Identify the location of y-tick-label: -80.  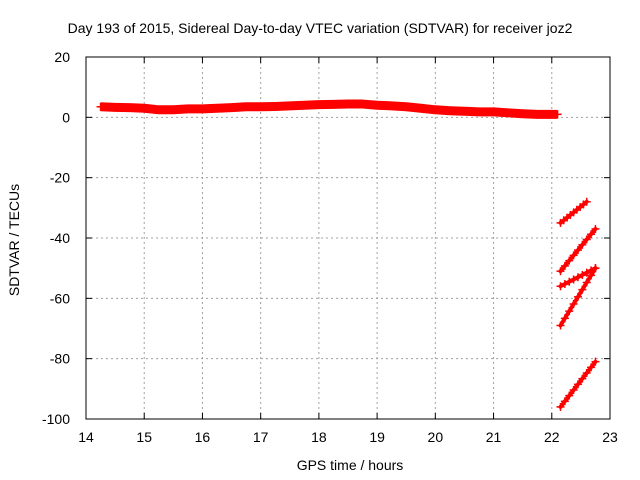
(60, 359).